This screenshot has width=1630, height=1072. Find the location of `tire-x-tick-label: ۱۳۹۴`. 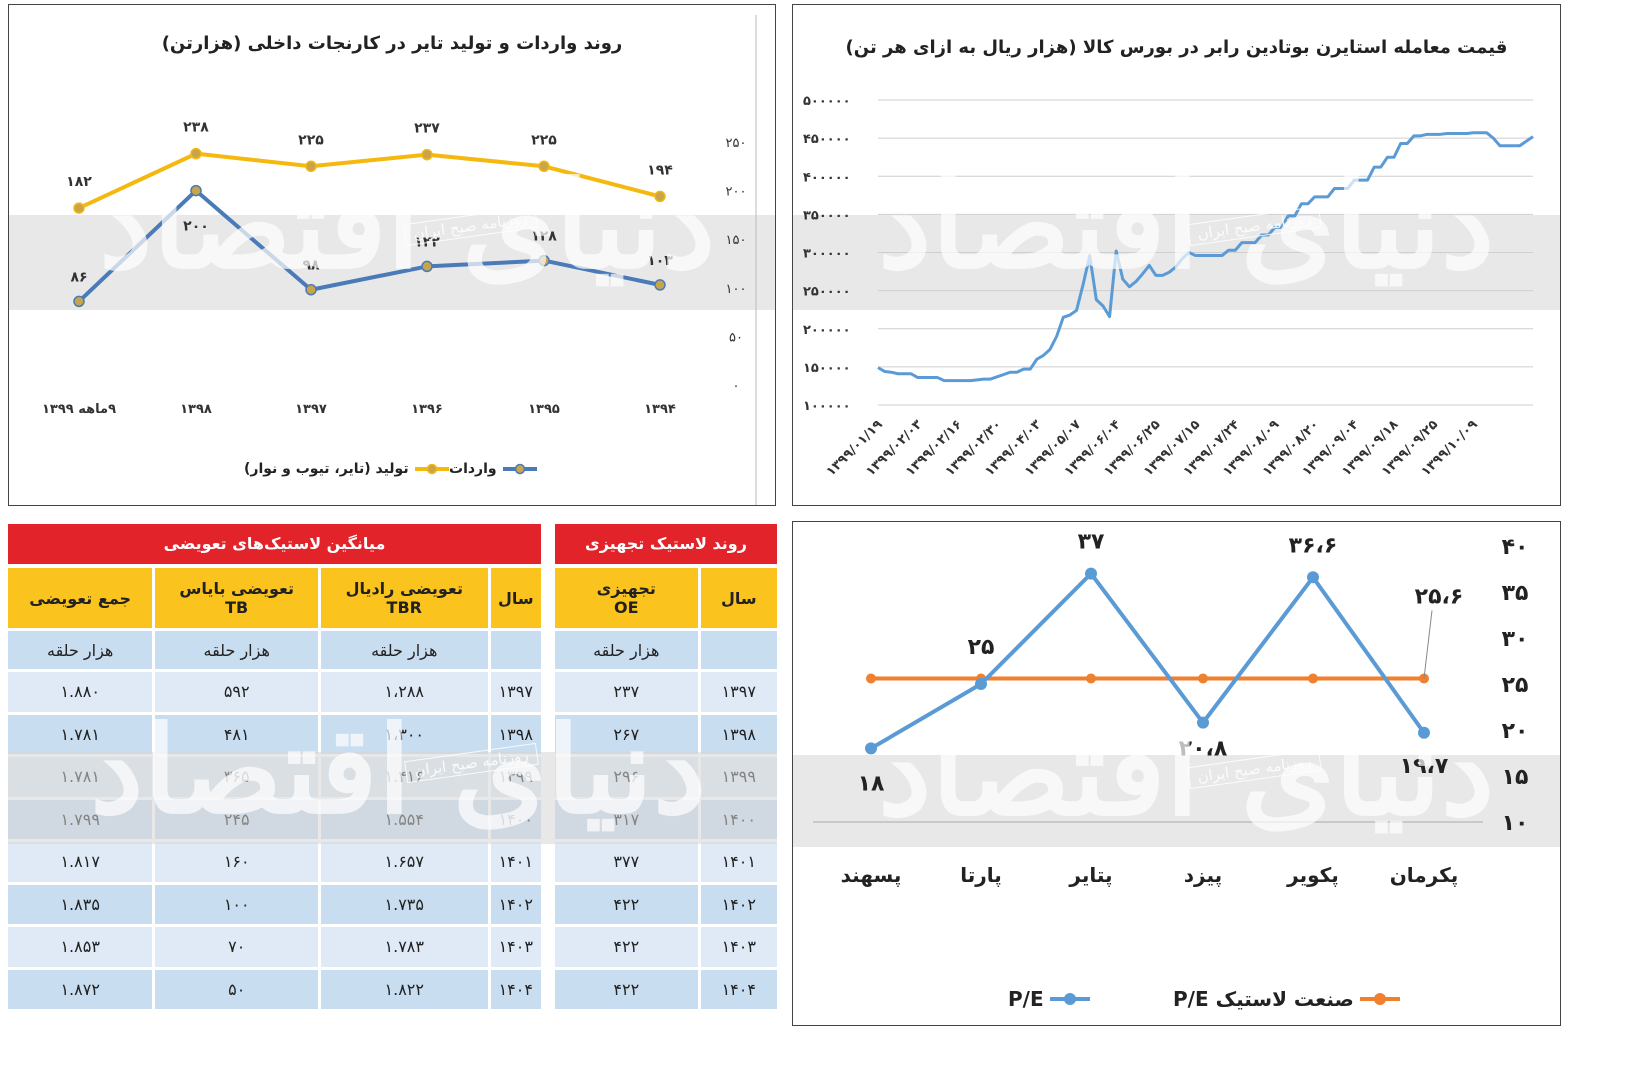

tire-x-tick-label: ۱۳۹۴ is located at coordinates (660, 409).